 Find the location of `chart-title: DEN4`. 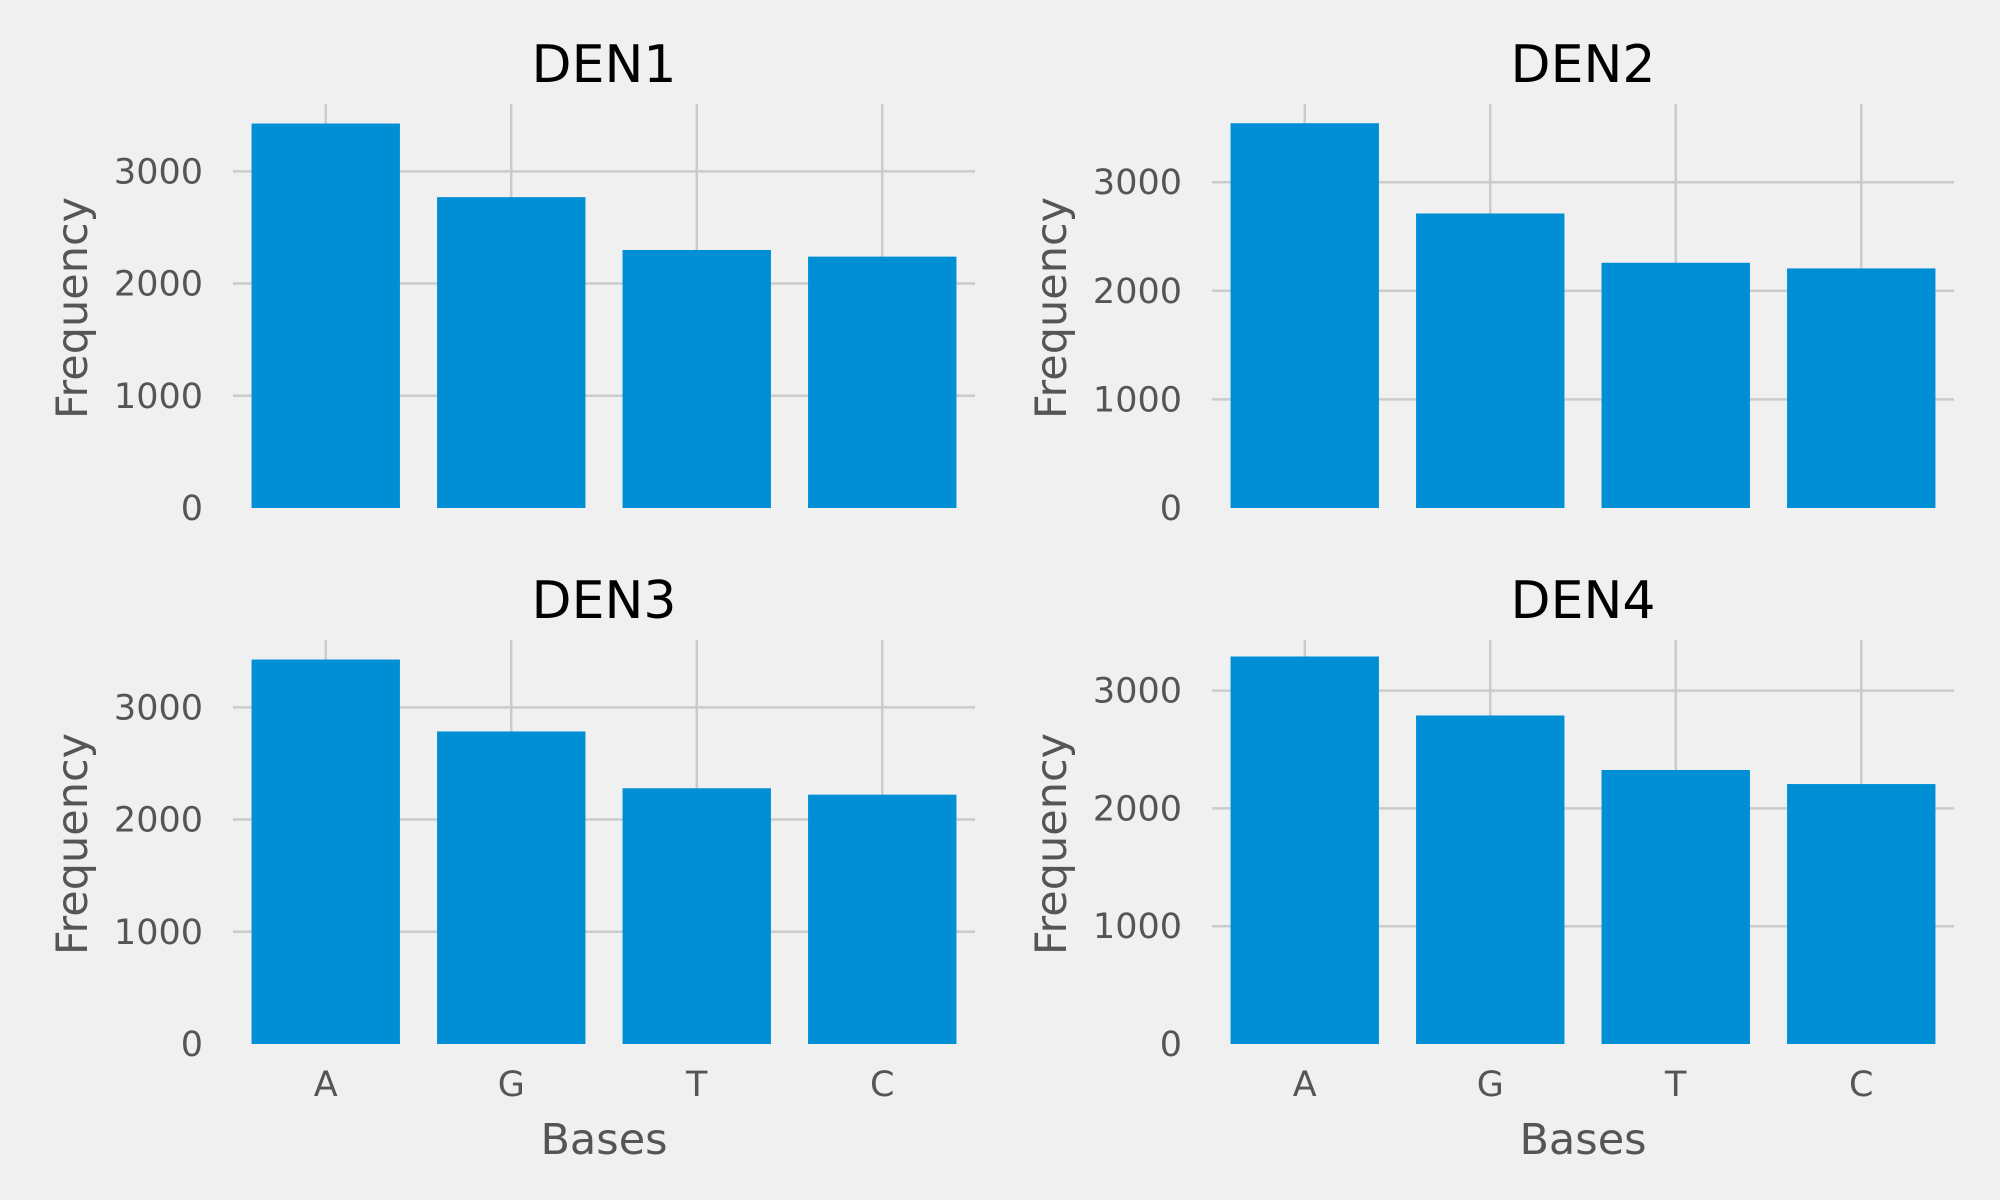

chart-title: DEN4 is located at coordinates (1583, 601).